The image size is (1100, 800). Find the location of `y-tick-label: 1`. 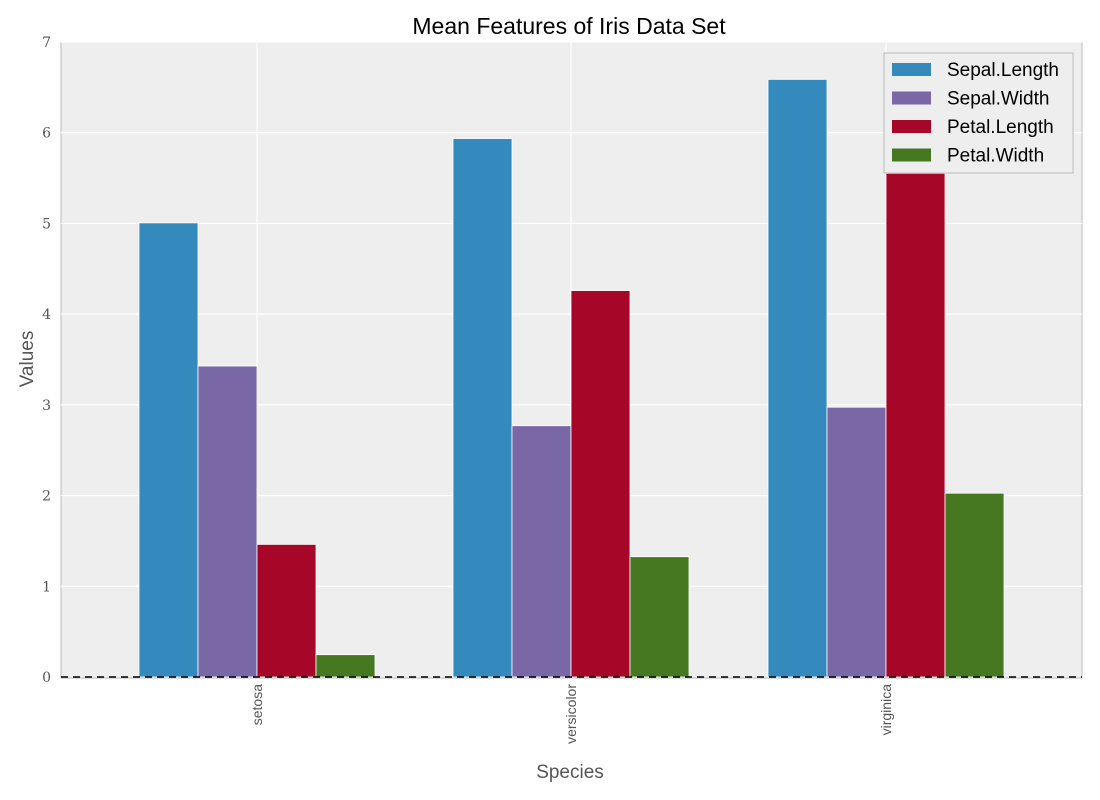

y-tick-label: 1 is located at coordinates (46, 587).